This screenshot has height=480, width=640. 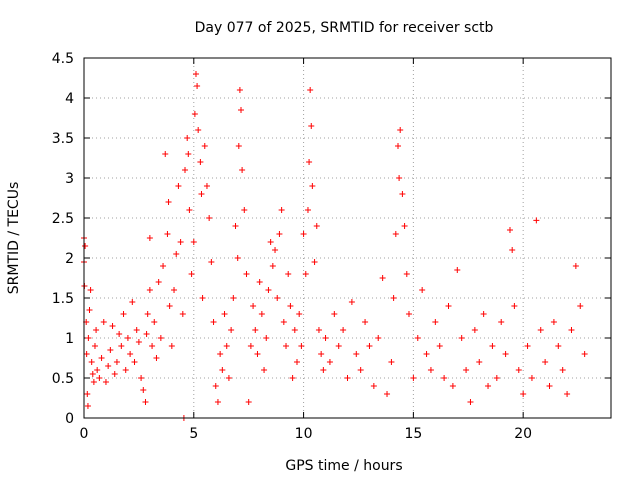 I want to click on y-tick-label: 1.5, so click(x=63, y=299).